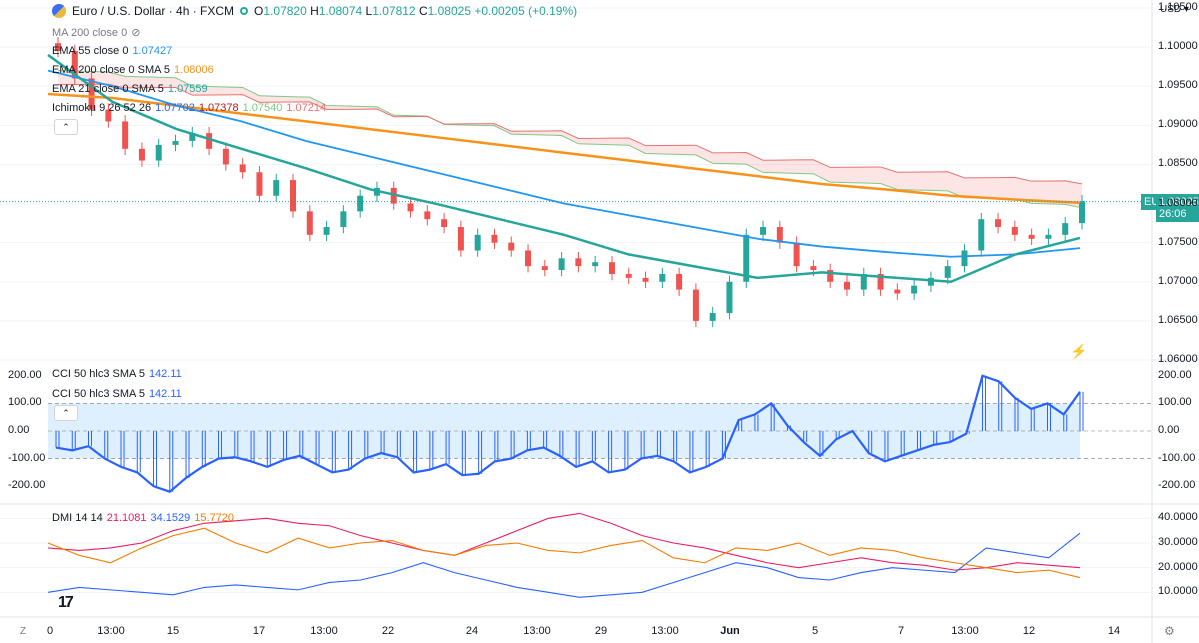  I want to click on eye-slash-icon: ⊘, so click(136, 33).